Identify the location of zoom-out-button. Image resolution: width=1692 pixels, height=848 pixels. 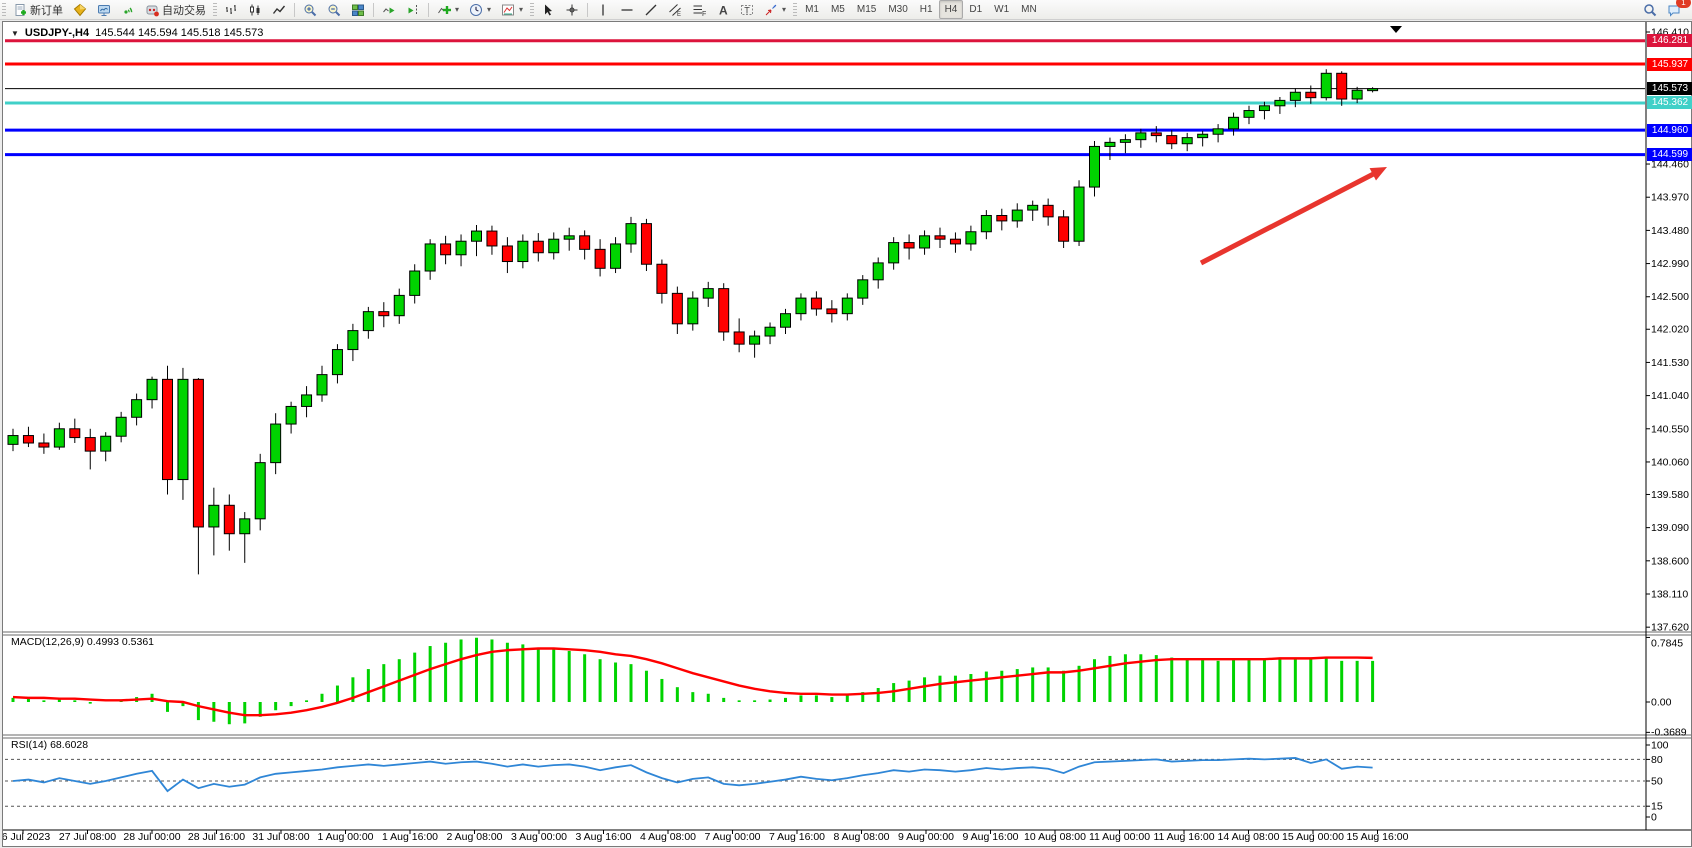
(334, 9).